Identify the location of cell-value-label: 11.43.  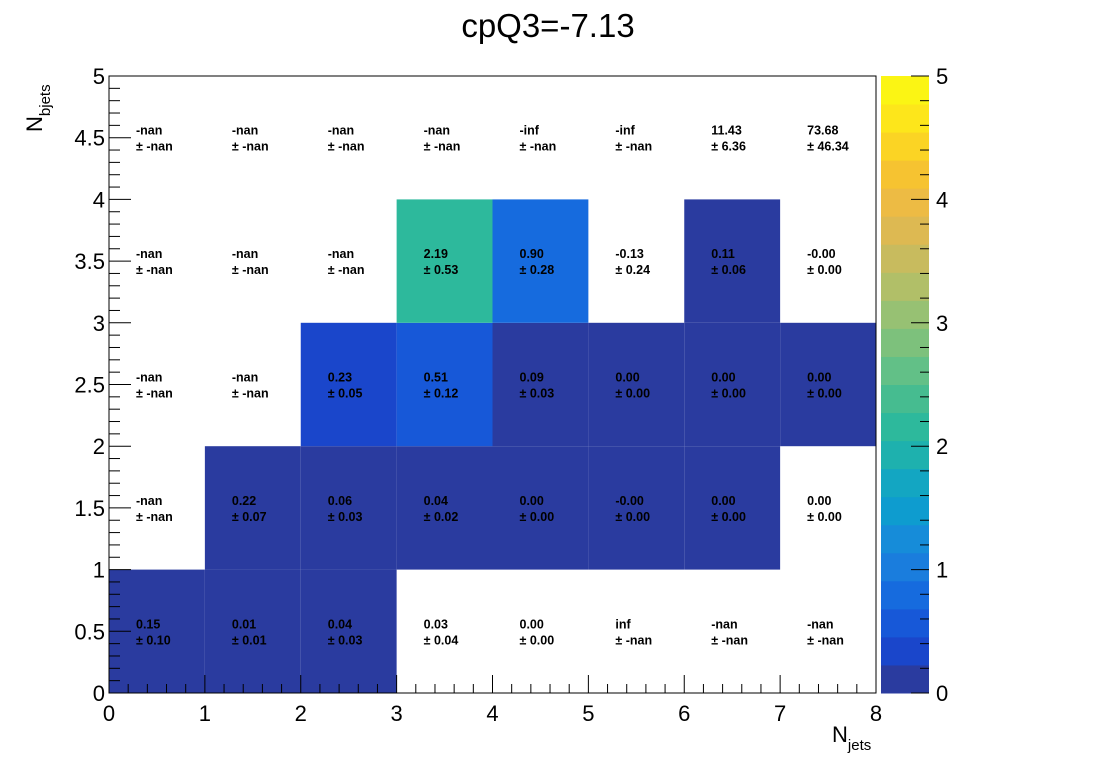
(726, 131).